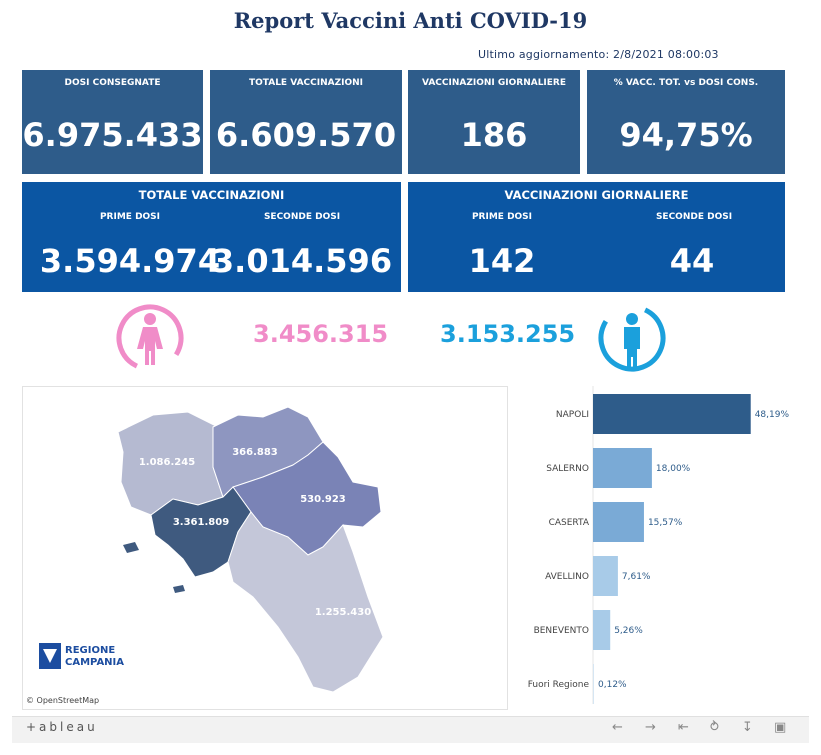  I want to click on kpi-vaccinazioni-giornaliere: VACCINAZIONI GIORNALIERE 186, so click(494, 122).